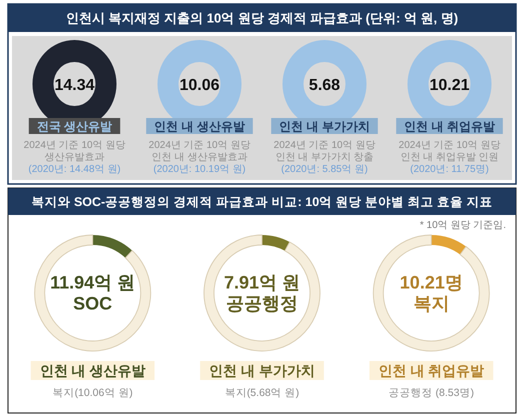  What do you see at coordinates (262, 202) in the screenshot?
I see `text: 복지와 SOC-공공행정의 경제적 파급효과 비교: 10억 원당 분야별 최고 효율 지표` at bounding box center [262, 202].